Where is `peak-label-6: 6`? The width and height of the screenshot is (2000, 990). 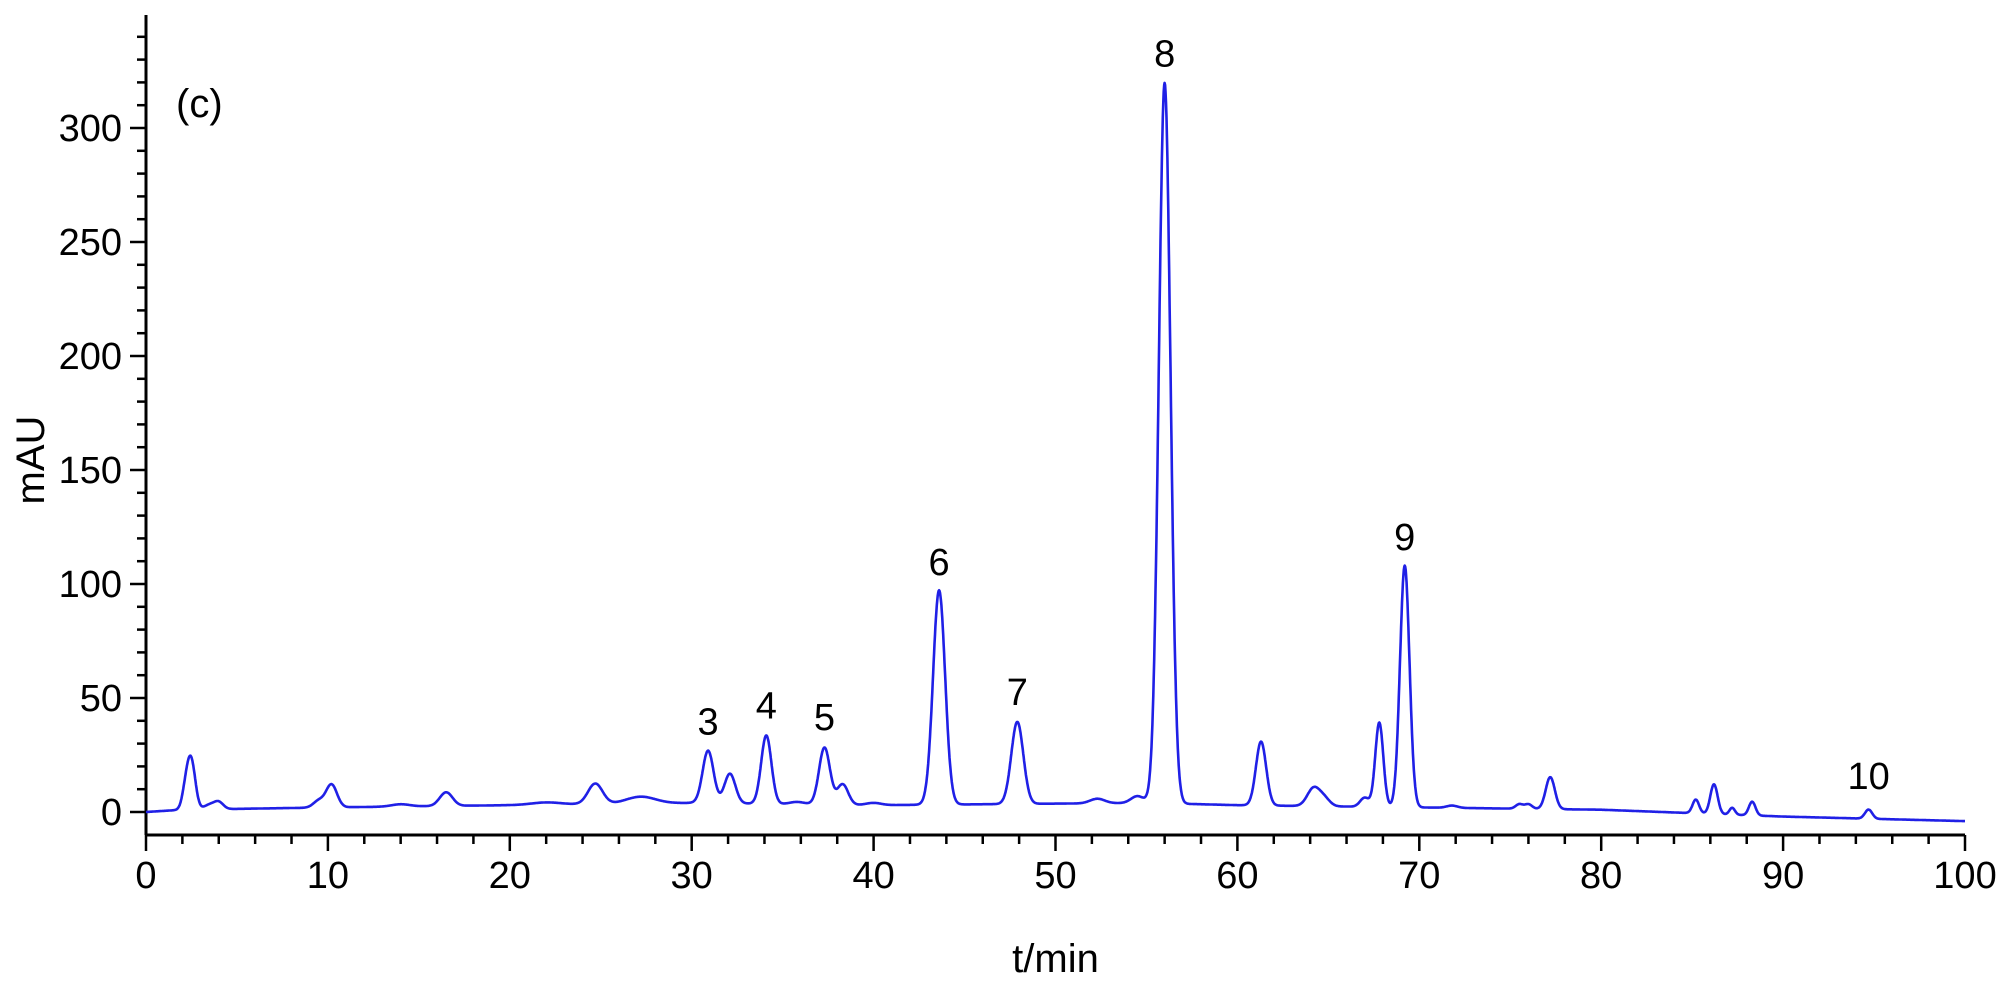
peak-label-6: 6 is located at coordinates (939, 563).